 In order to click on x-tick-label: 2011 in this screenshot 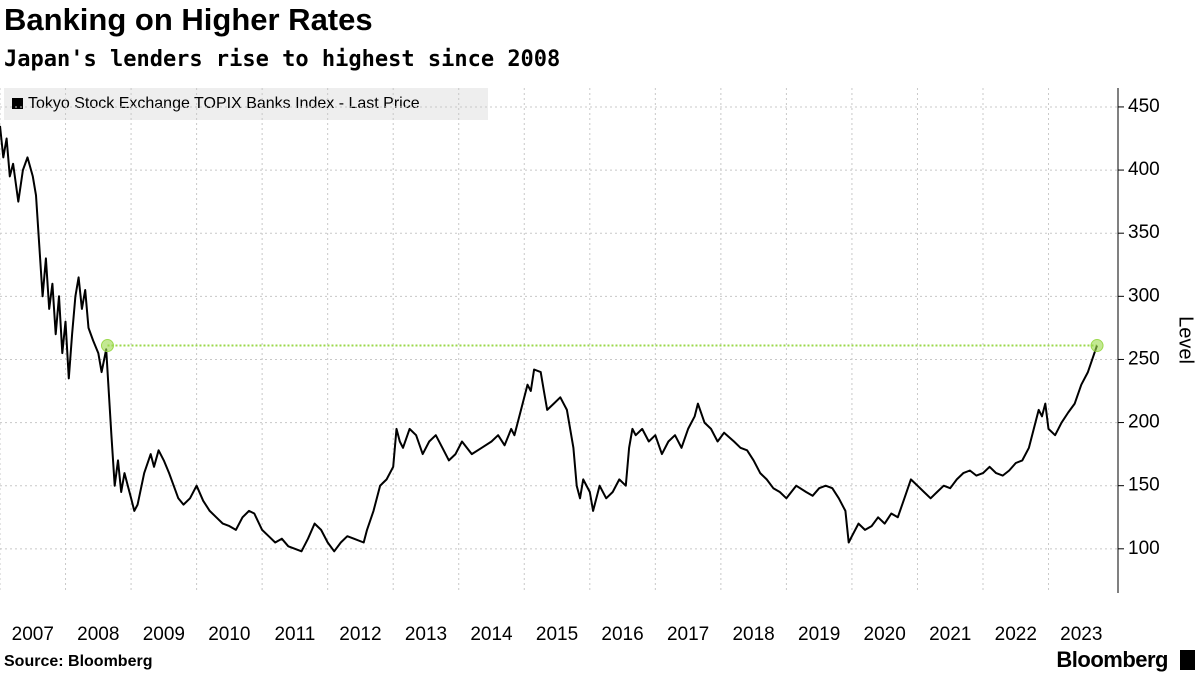, I will do `click(294, 634)`.